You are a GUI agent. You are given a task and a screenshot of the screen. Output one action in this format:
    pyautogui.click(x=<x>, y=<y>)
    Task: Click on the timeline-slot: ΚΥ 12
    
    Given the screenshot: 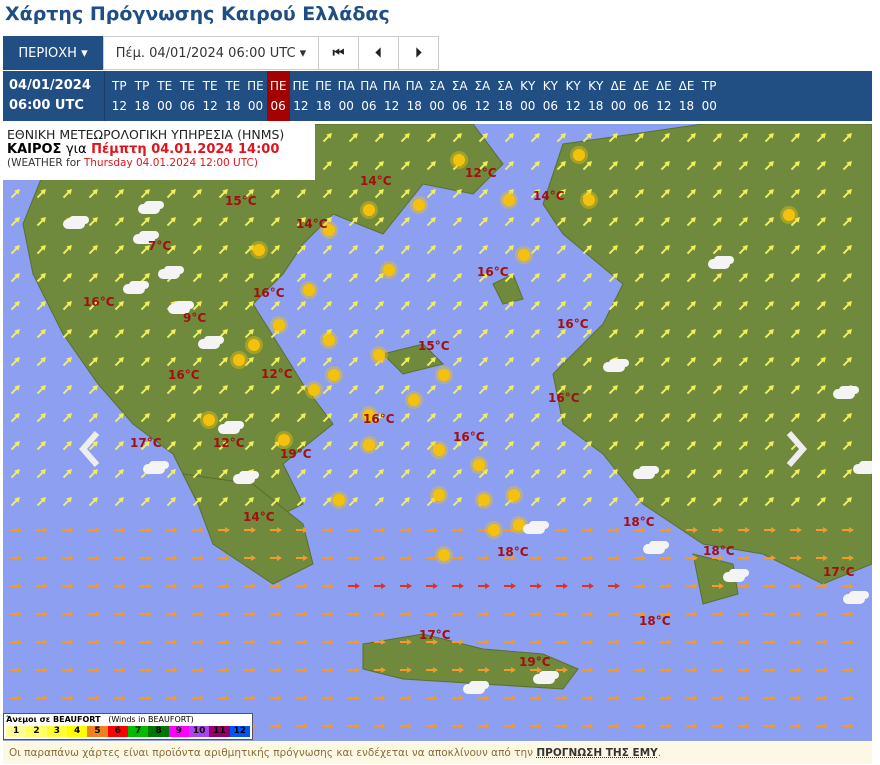 What is the action you would take?
    pyautogui.click(x=573, y=96)
    